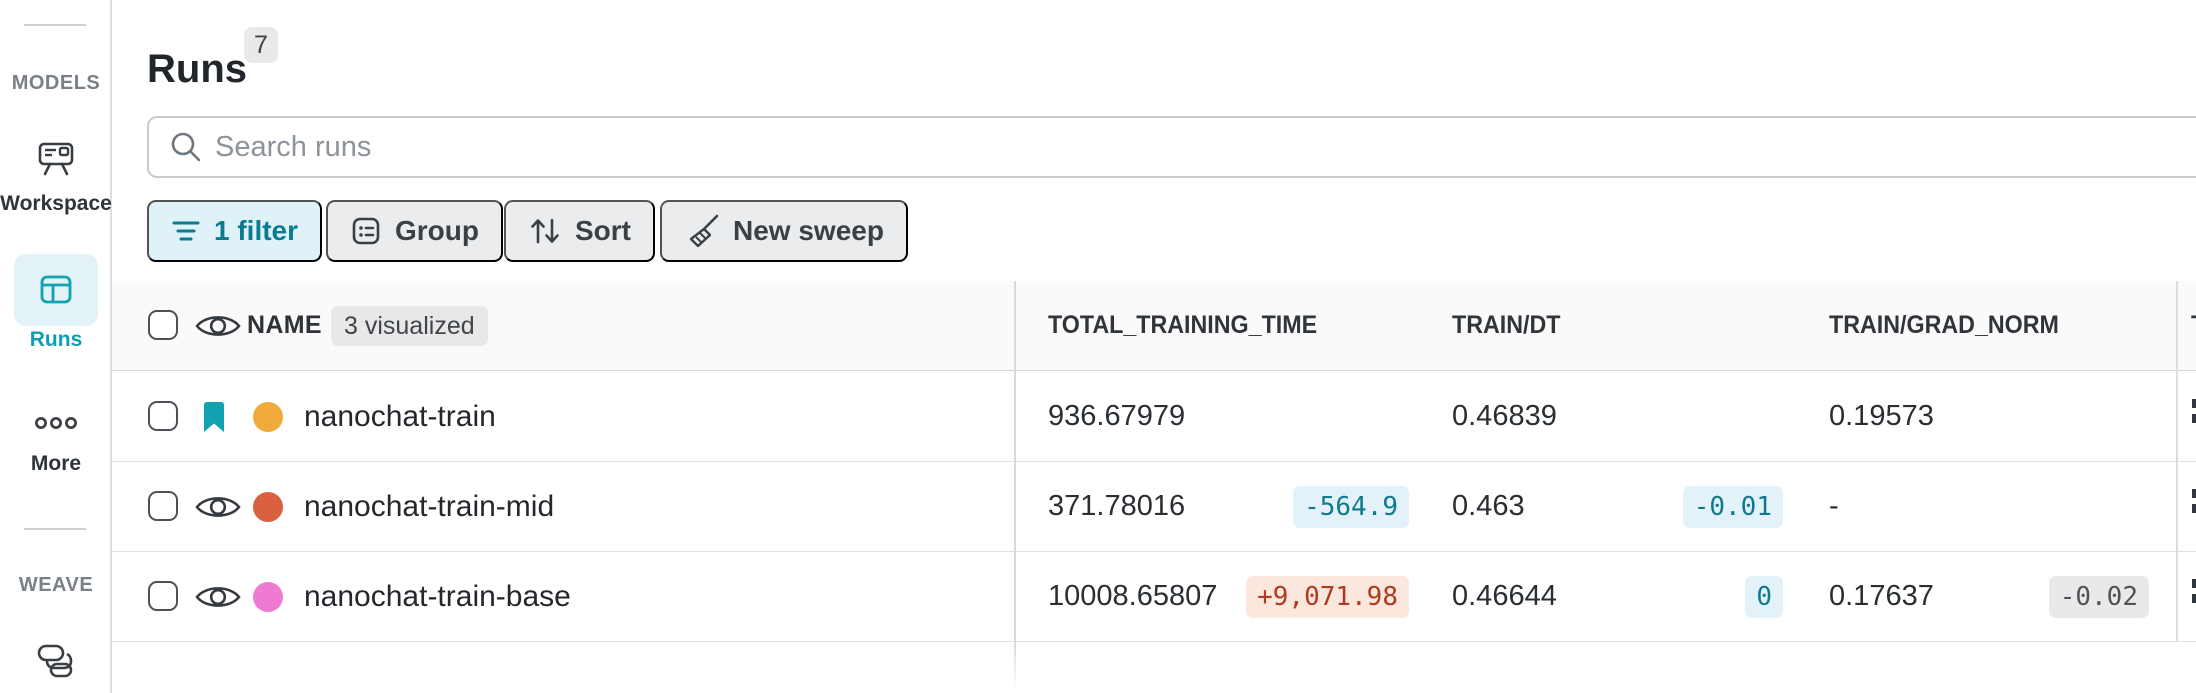 The image size is (2196, 693). What do you see at coordinates (1504, 596) in the screenshot?
I see `cell-train-dt: 0.46644` at bounding box center [1504, 596].